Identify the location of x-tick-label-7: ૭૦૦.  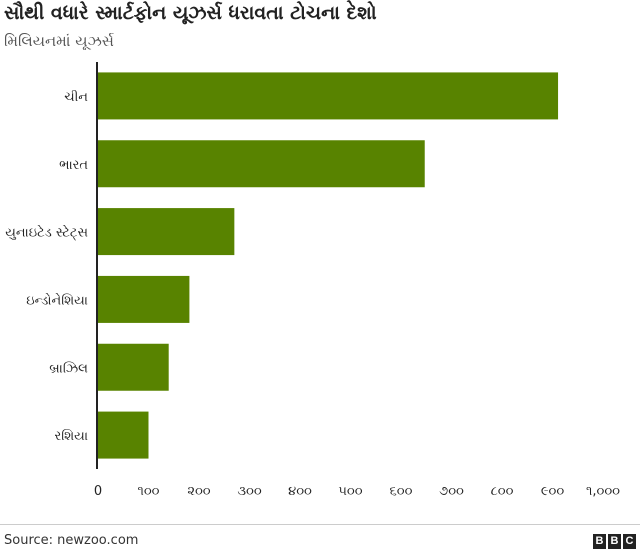
(451, 491).